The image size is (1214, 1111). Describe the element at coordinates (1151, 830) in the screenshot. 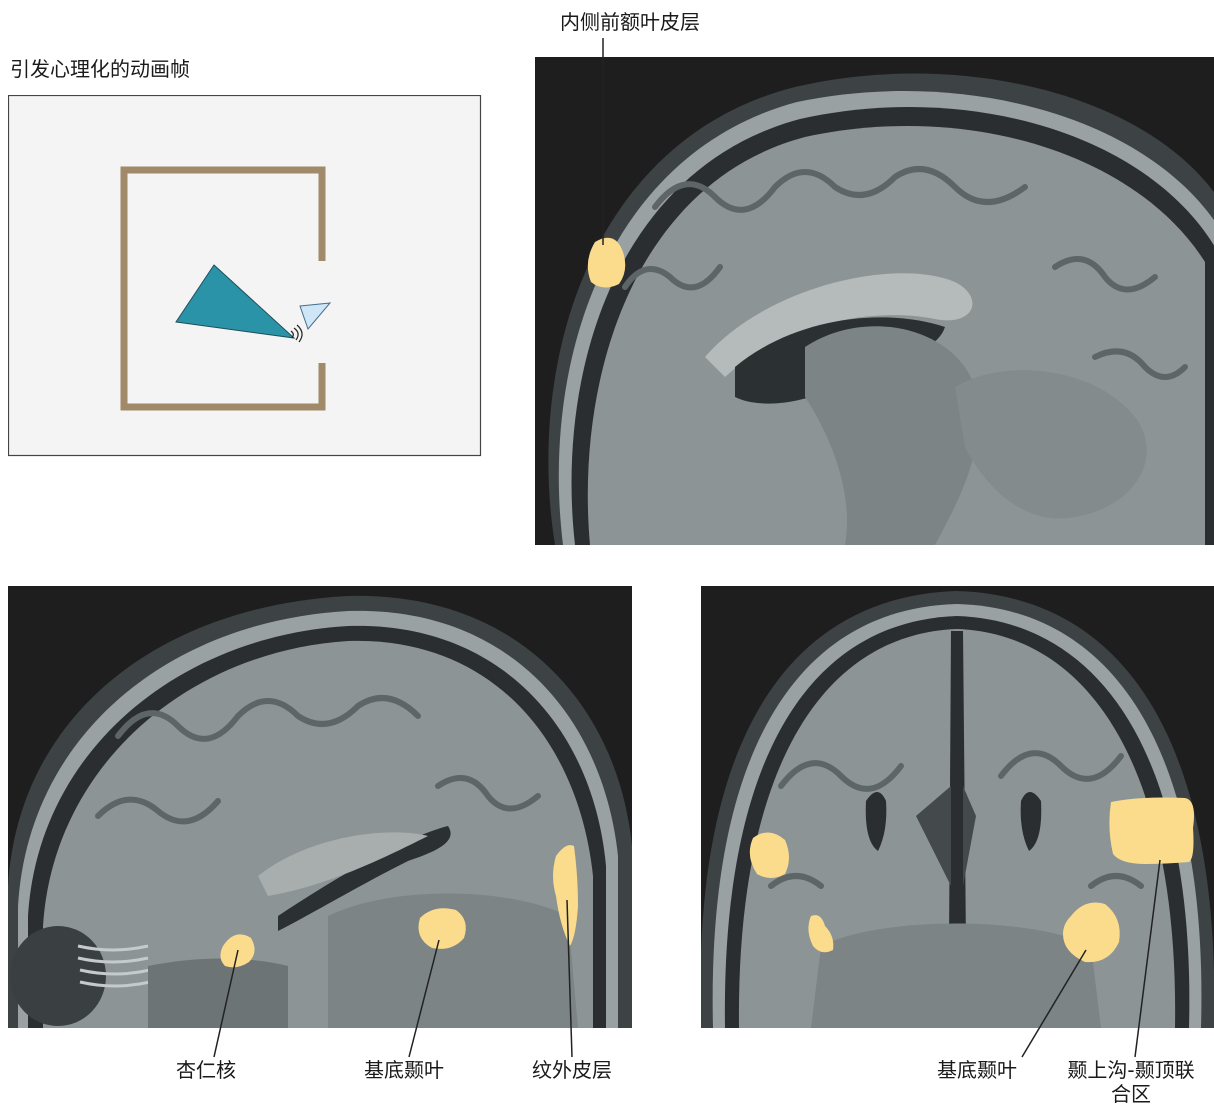

I see `activation-sts-tpj` at that location.